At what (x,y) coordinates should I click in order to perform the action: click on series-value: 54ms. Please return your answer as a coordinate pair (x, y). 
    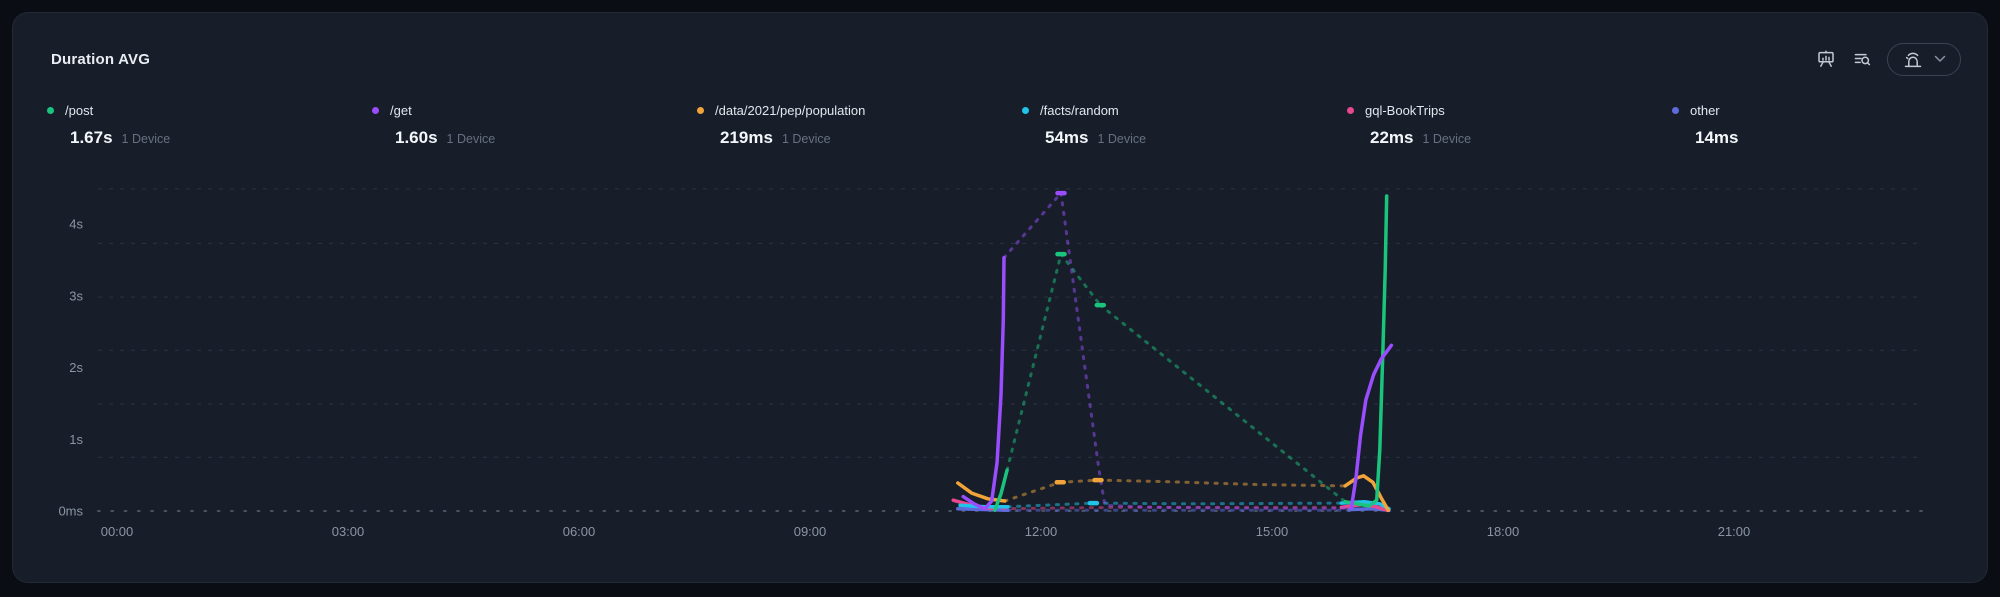
    Looking at the image, I should click on (1067, 137).